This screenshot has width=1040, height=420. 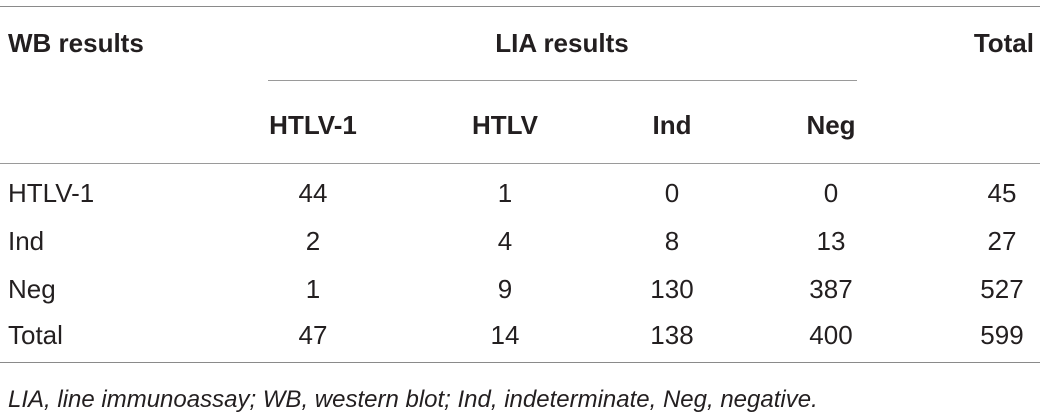 What do you see at coordinates (313, 241) in the screenshot?
I see `table-cell: 2` at bounding box center [313, 241].